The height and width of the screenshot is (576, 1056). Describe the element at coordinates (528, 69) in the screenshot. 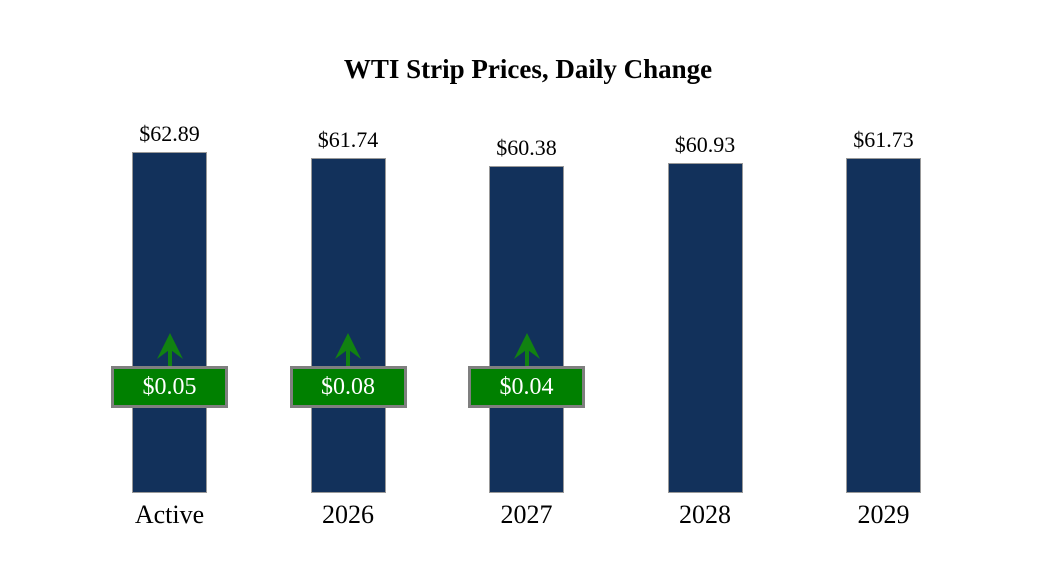

I see `chart-title: WTI Strip Prices, Daily Change` at that location.